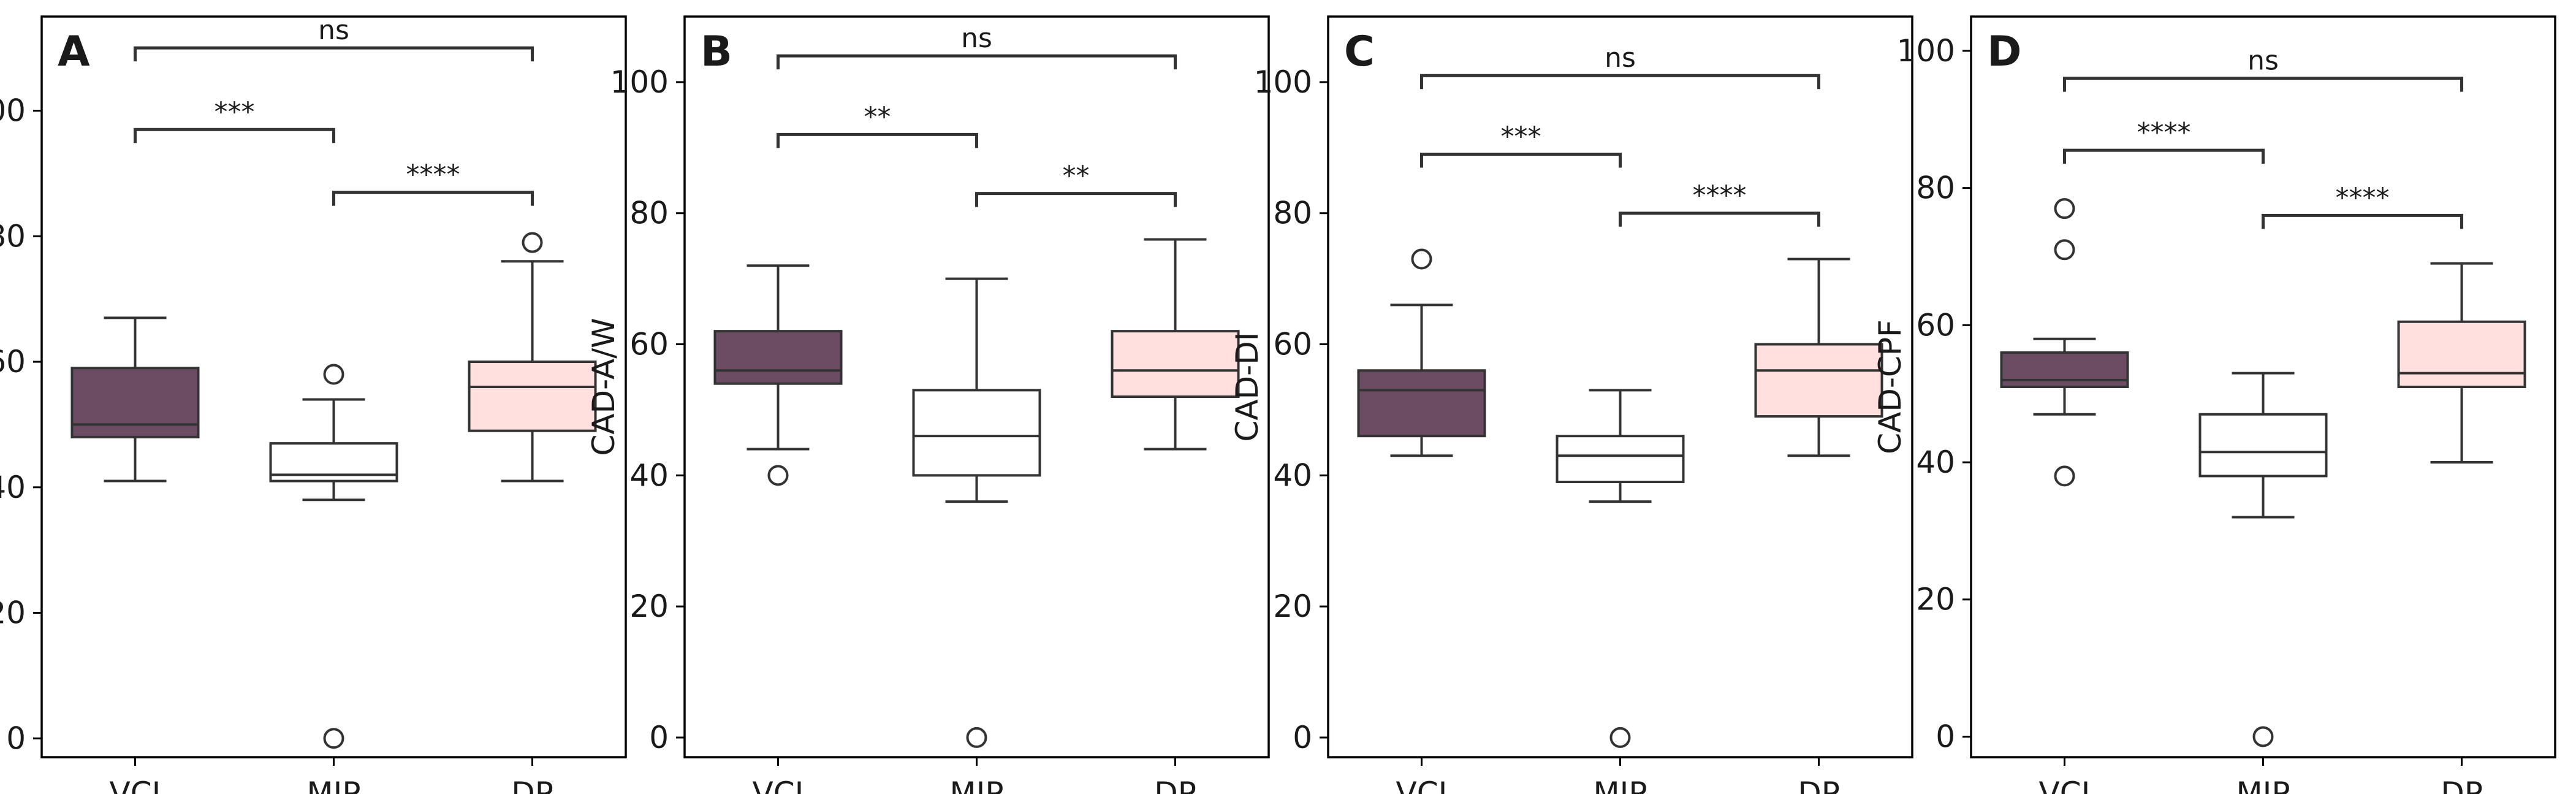 This screenshot has width=2576, height=794. What do you see at coordinates (74, 52) in the screenshot?
I see `panel-label: A` at bounding box center [74, 52].